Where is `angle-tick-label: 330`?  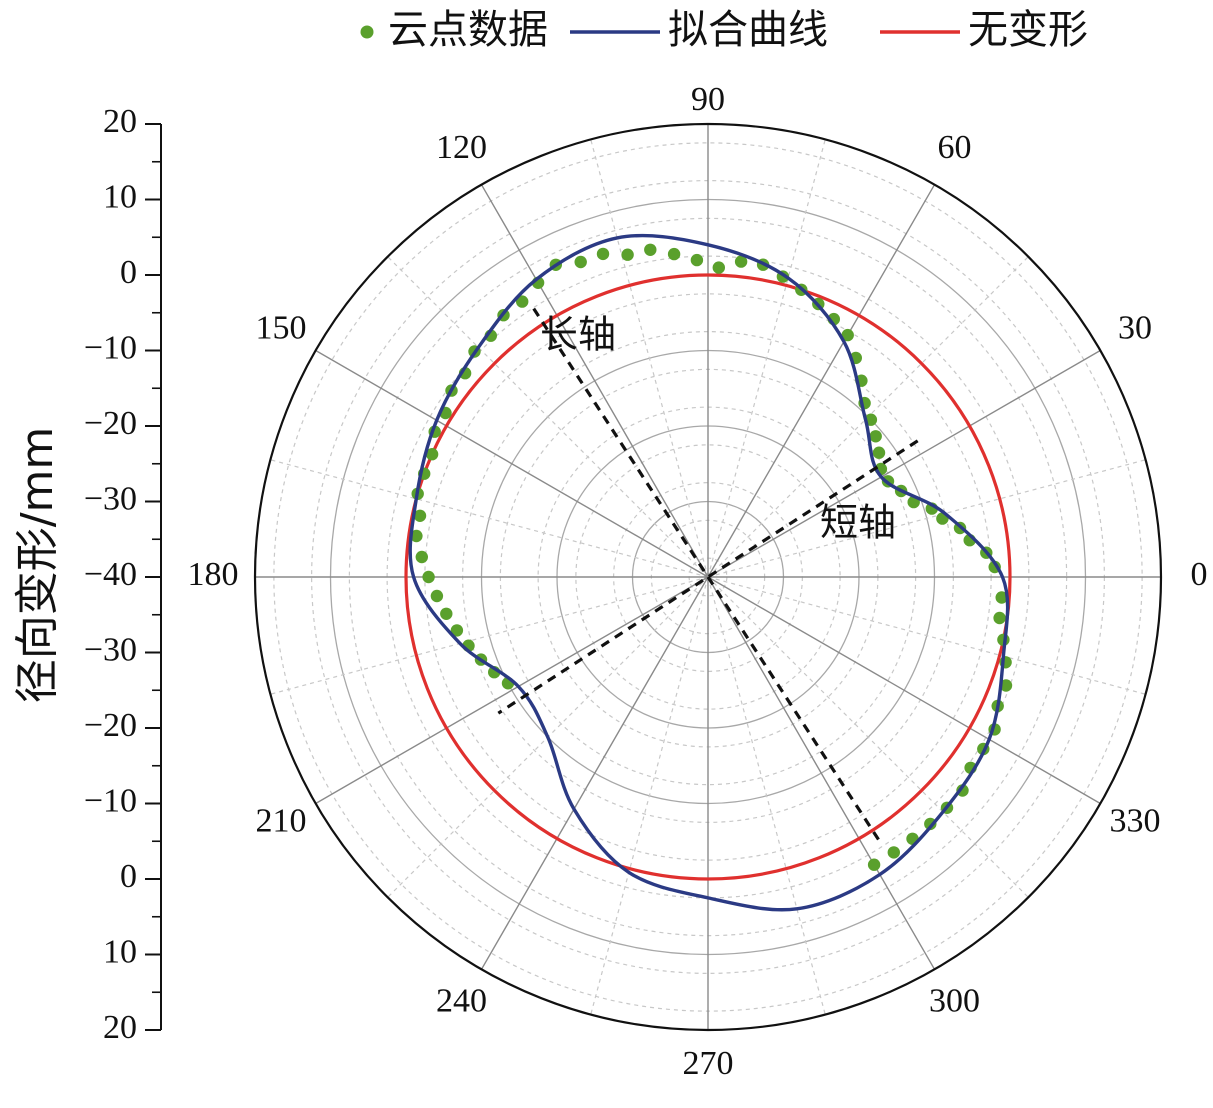 angle-tick-label: 330 is located at coordinates (1134, 820).